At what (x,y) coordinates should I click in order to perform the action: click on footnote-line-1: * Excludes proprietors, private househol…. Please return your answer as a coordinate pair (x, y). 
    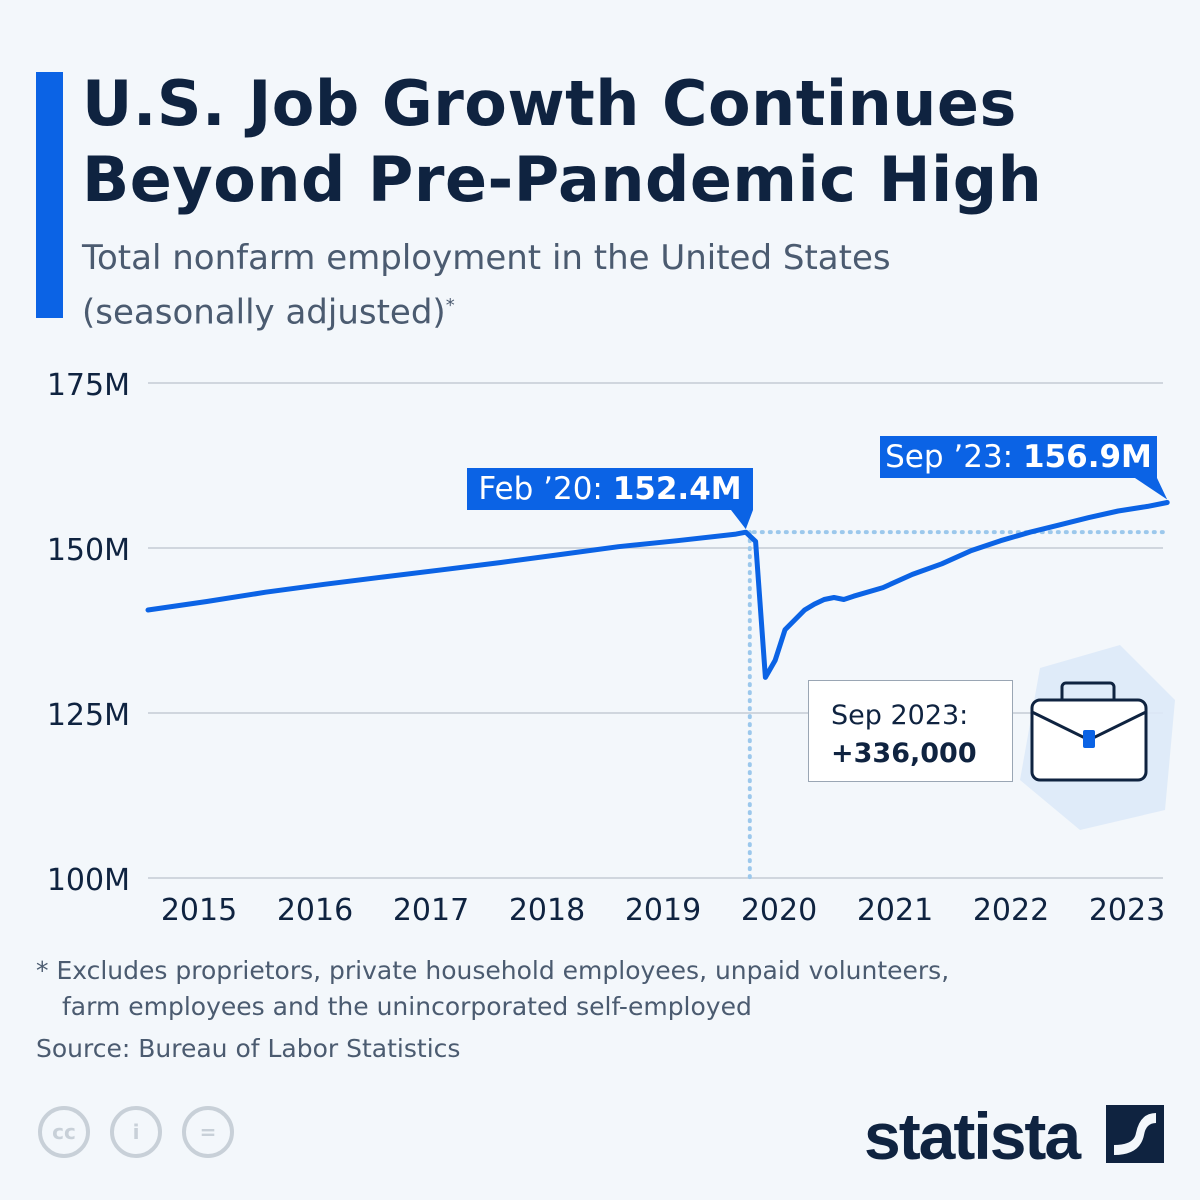
    Looking at the image, I should click on (493, 970).